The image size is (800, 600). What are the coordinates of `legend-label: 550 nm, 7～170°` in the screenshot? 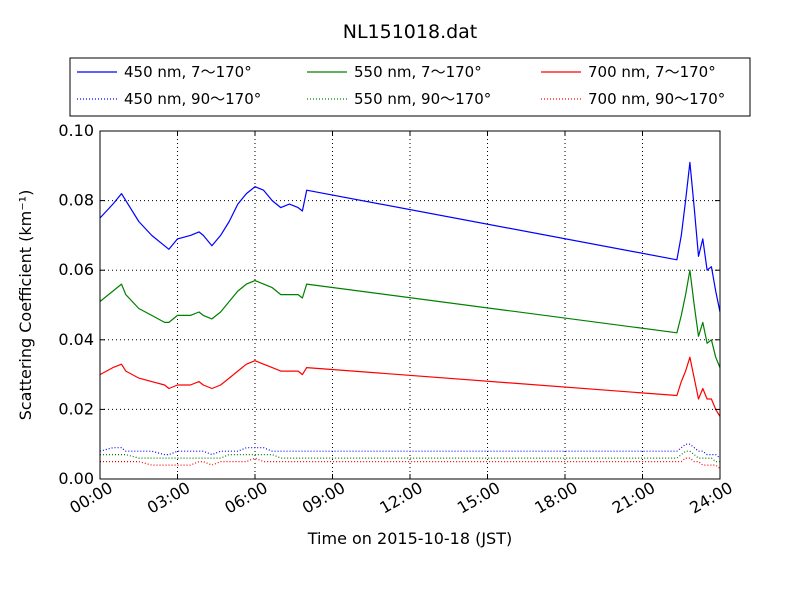 It's located at (418, 72).